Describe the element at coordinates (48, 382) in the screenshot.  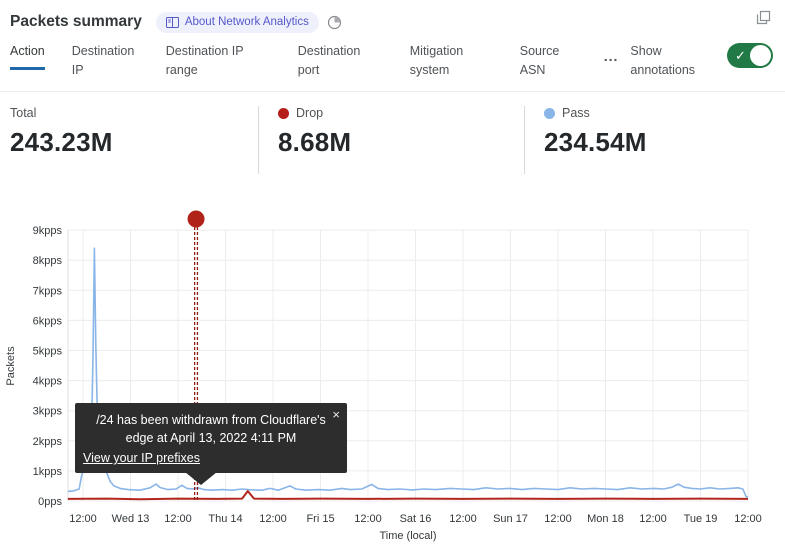
I see `y-tick-label: 4kpps` at that location.